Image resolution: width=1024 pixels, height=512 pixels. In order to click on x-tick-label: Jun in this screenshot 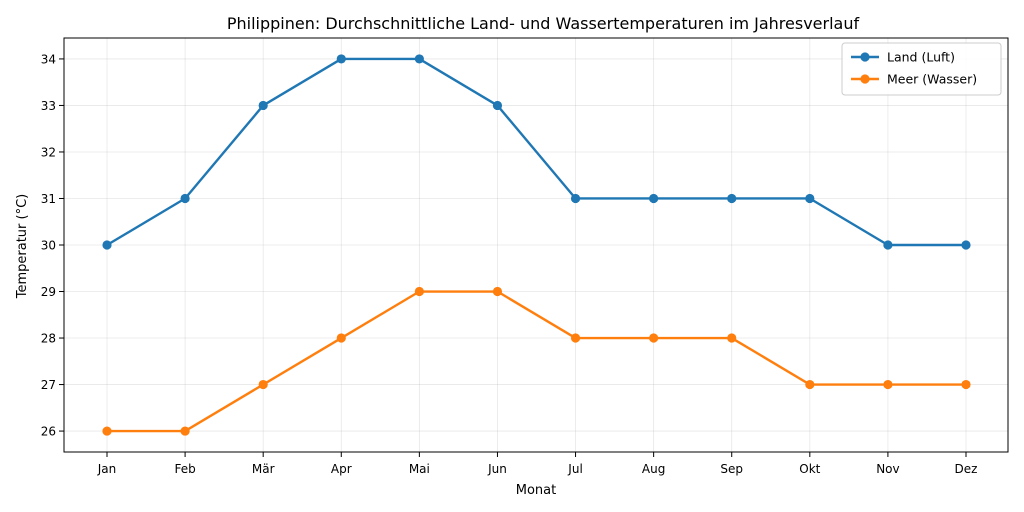, I will do `click(497, 469)`.